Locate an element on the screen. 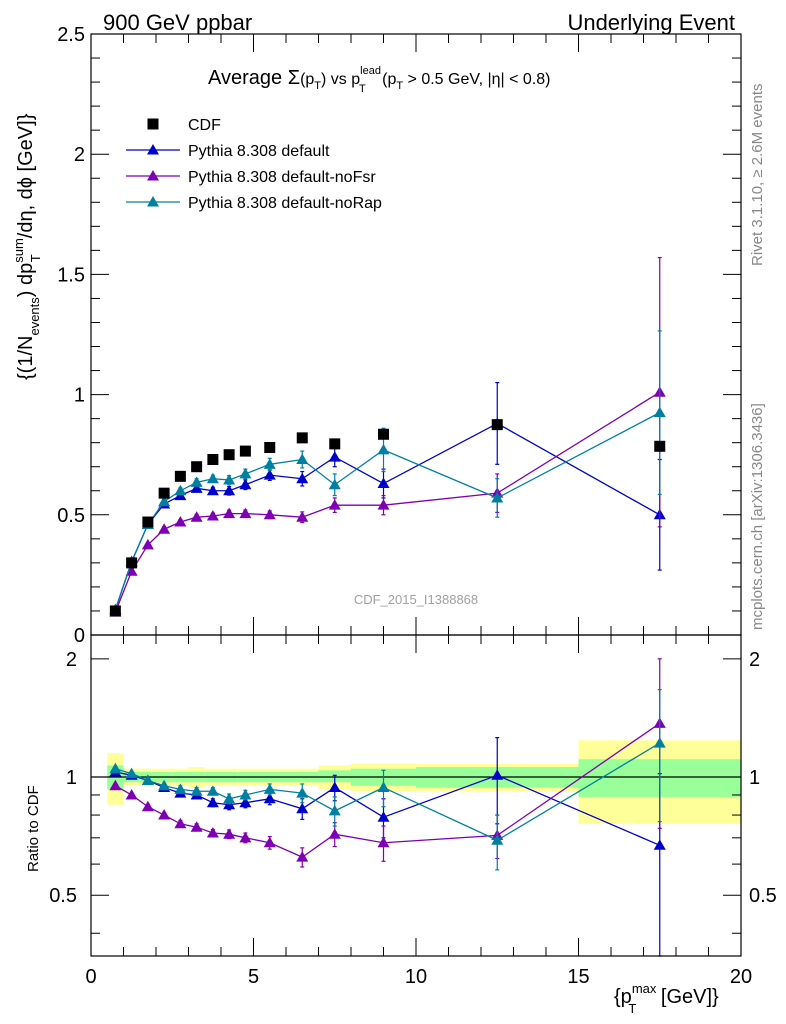 This screenshot has width=786, height=1024. x-tick-label: 5 is located at coordinates (253, 977).